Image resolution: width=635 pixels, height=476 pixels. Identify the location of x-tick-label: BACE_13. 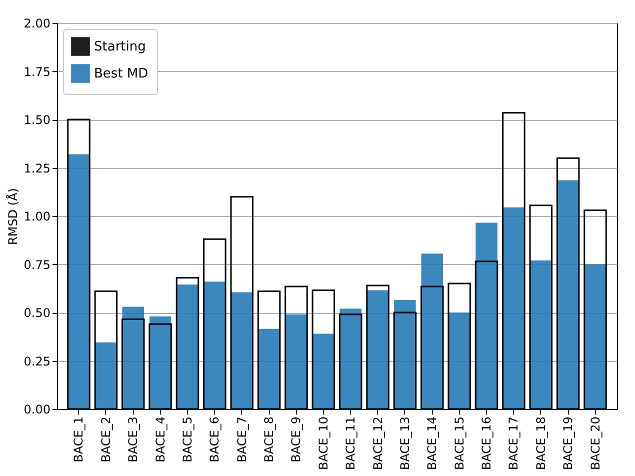
(405, 443).